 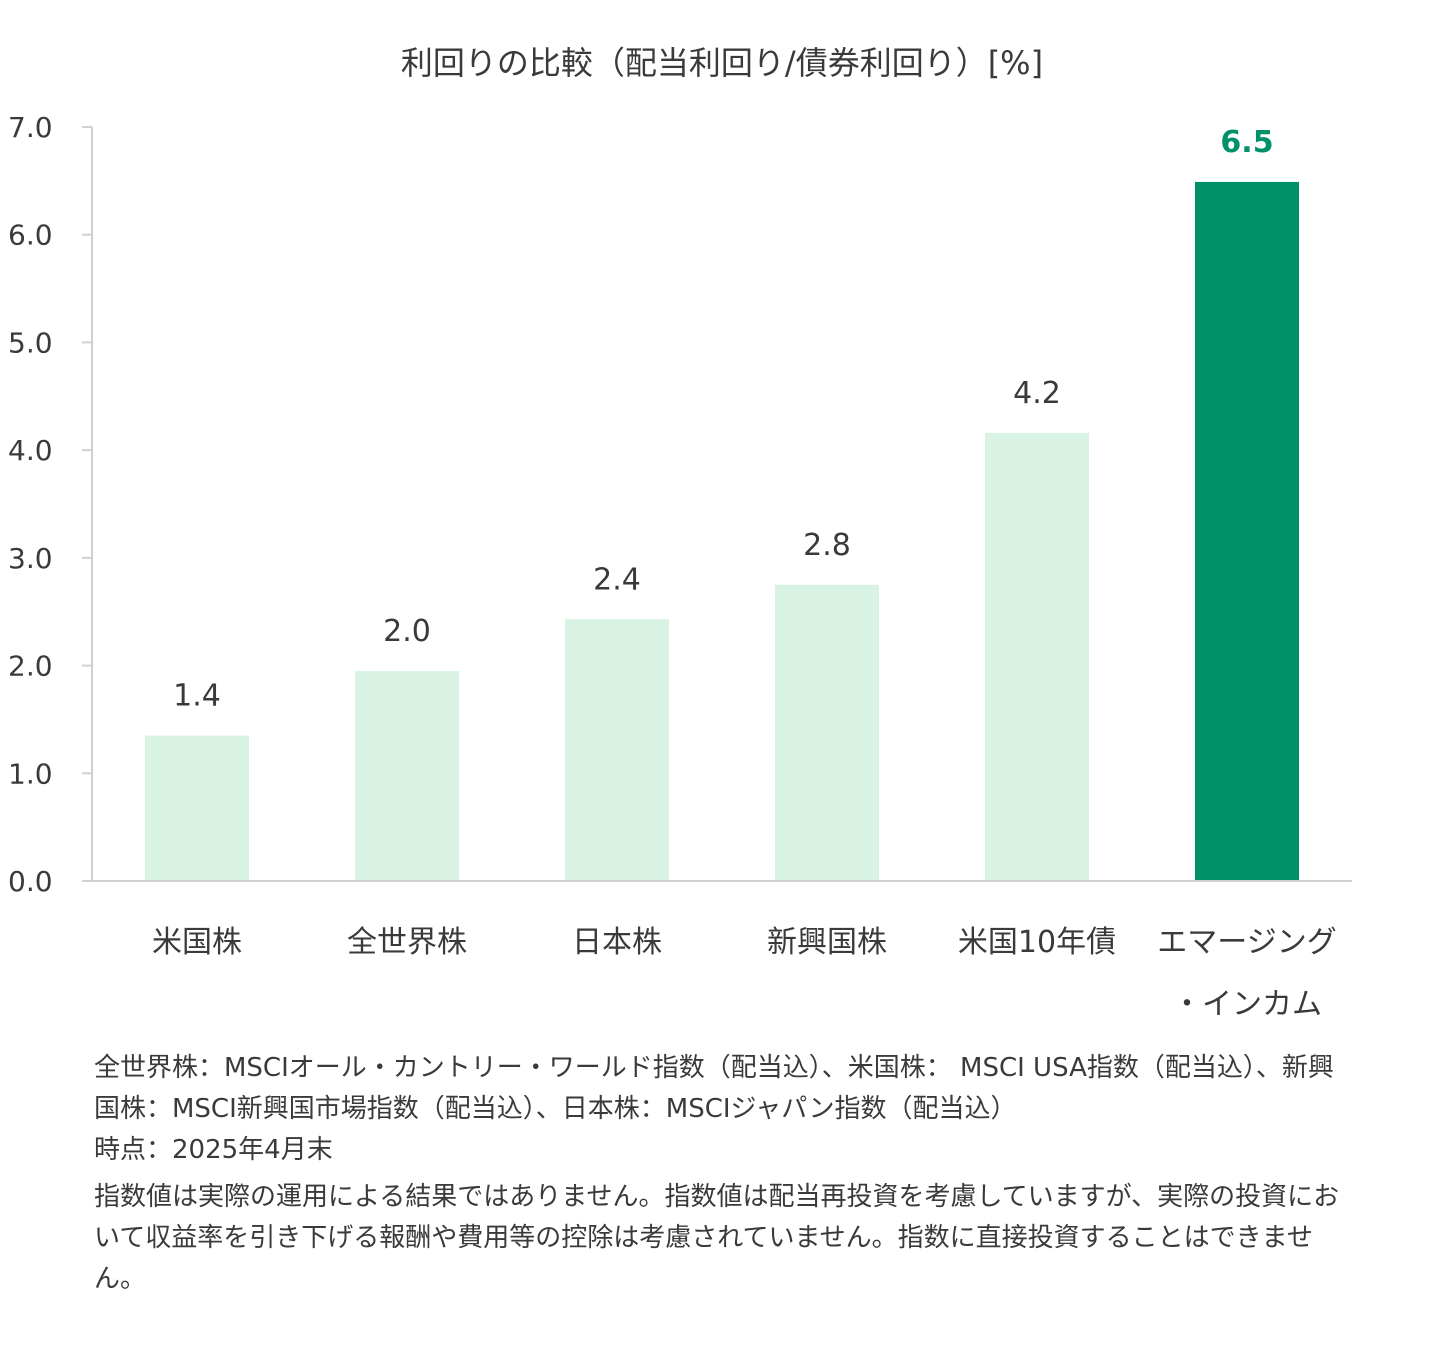 What do you see at coordinates (213, 1150) in the screenshot?
I see `date-note: 時点：2025年4月末` at bounding box center [213, 1150].